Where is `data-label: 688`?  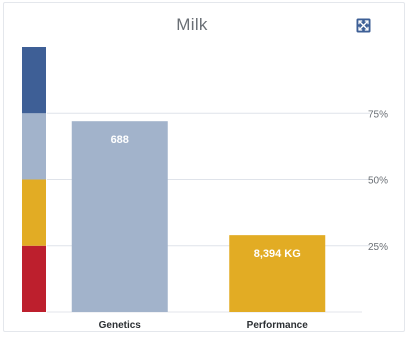
data-label: 688 is located at coordinates (120, 140).